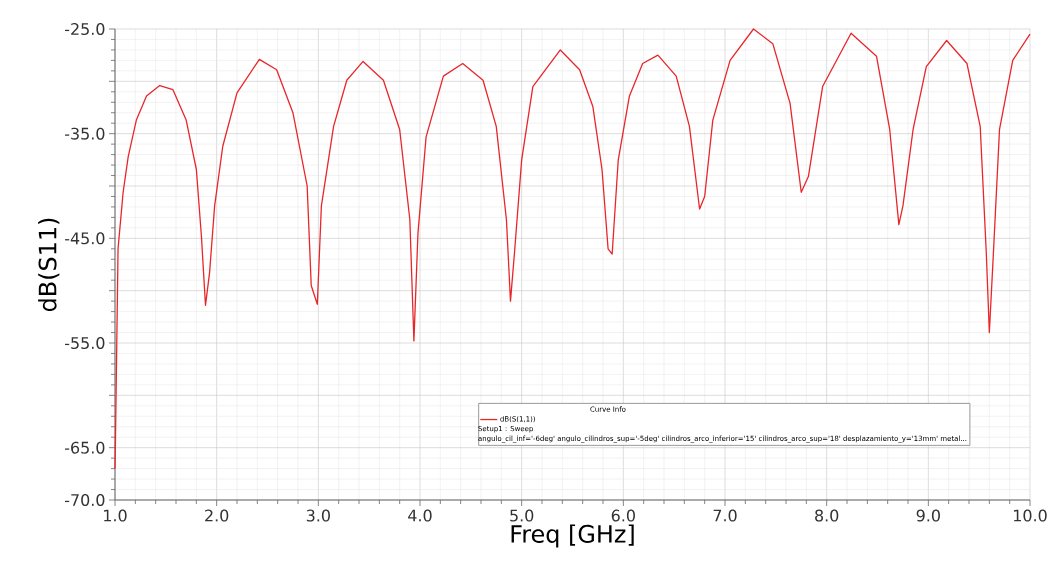 This screenshot has width=1048, height=564. Describe the element at coordinates (420, 515) in the screenshot. I see `x-tick-label: 4.0` at that location.